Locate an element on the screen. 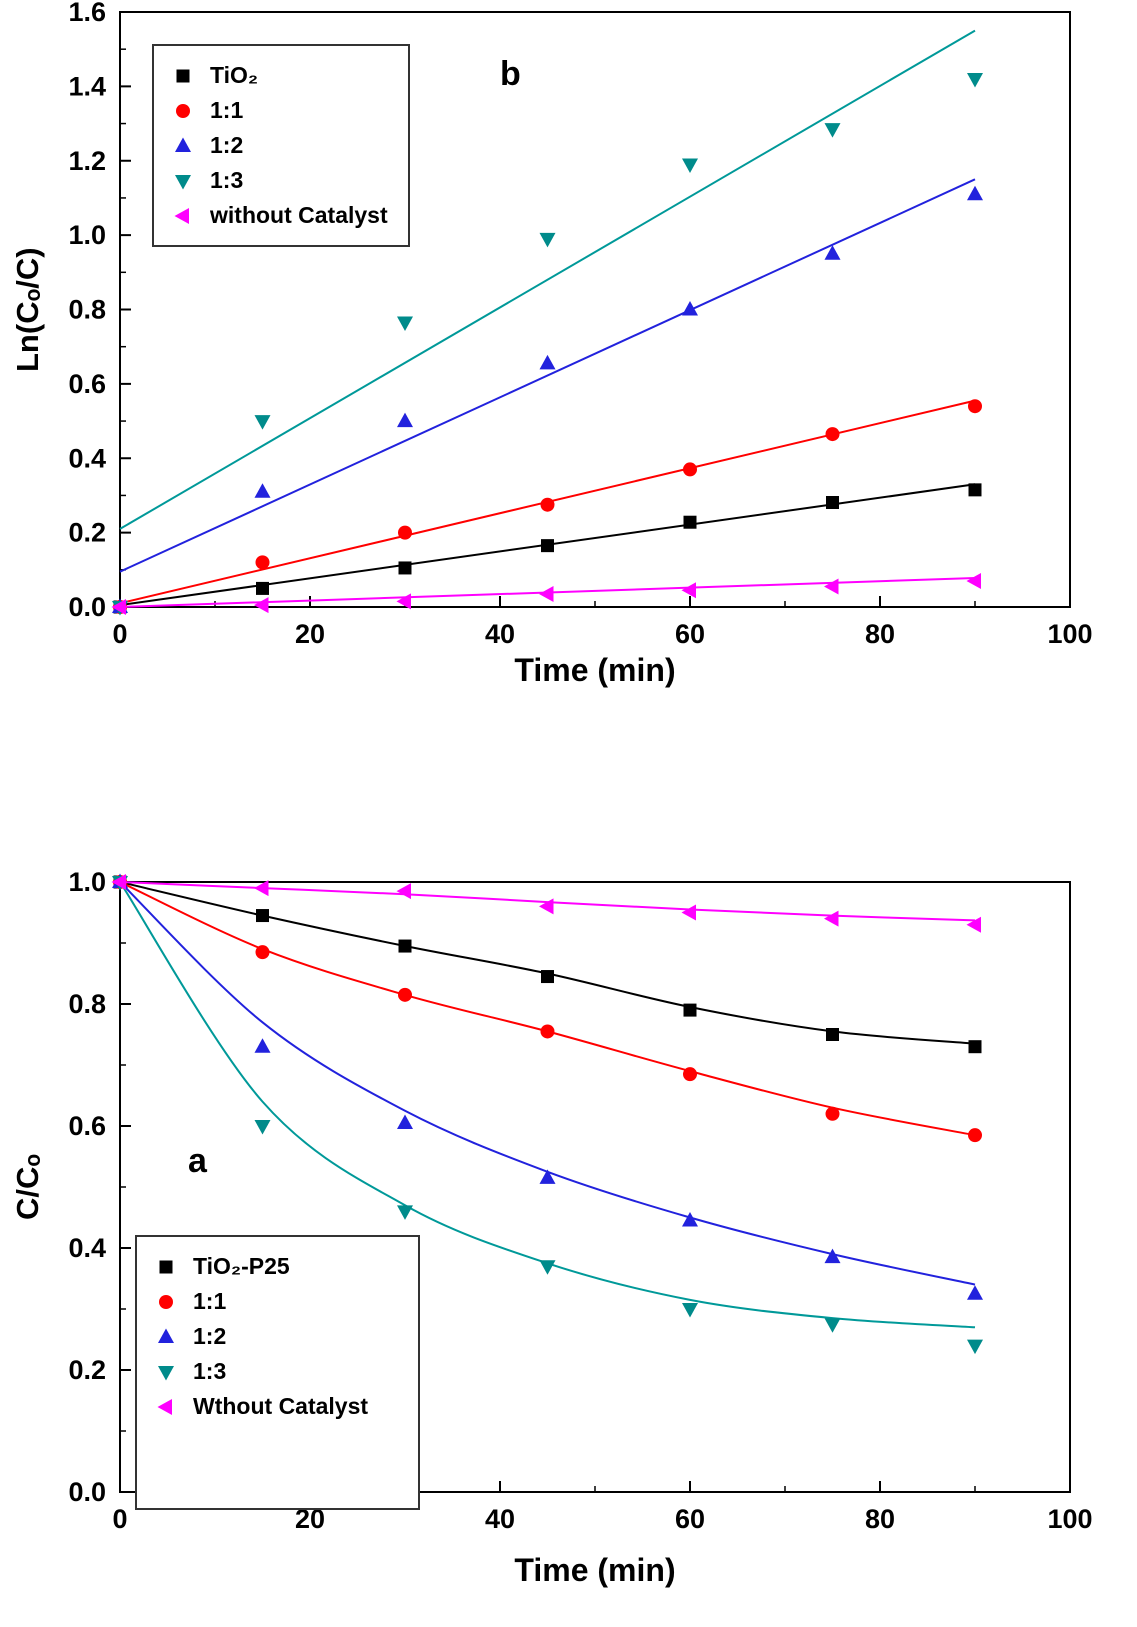 This screenshot has height=1627, width=1137. chart-b-x-axis-label: Time (min) is located at coordinates (595, 670).